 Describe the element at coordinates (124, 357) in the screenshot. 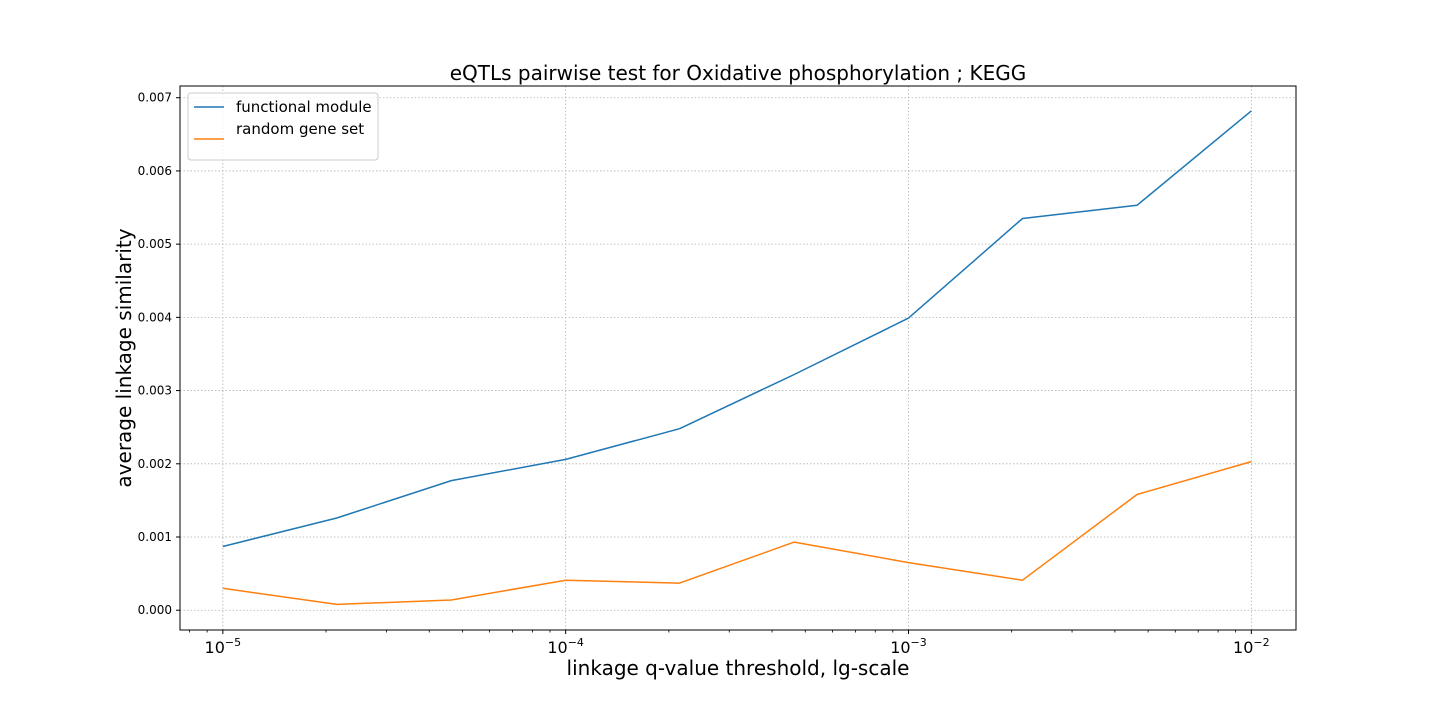

I see `y-axis-title: average linkage similarity` at that location.